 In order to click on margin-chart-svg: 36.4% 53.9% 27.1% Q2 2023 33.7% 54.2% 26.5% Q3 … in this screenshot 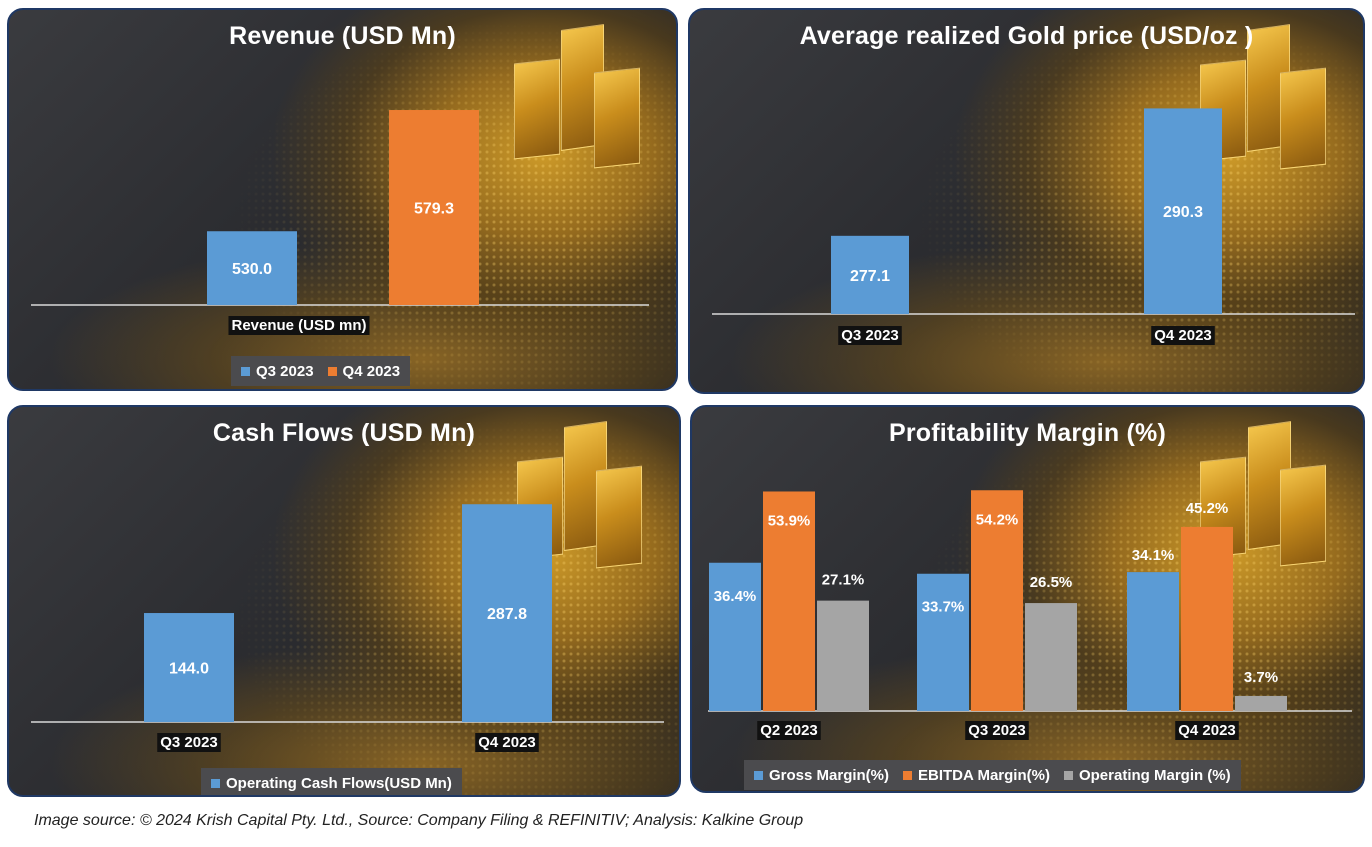, I will do `click(1030, 615)`.